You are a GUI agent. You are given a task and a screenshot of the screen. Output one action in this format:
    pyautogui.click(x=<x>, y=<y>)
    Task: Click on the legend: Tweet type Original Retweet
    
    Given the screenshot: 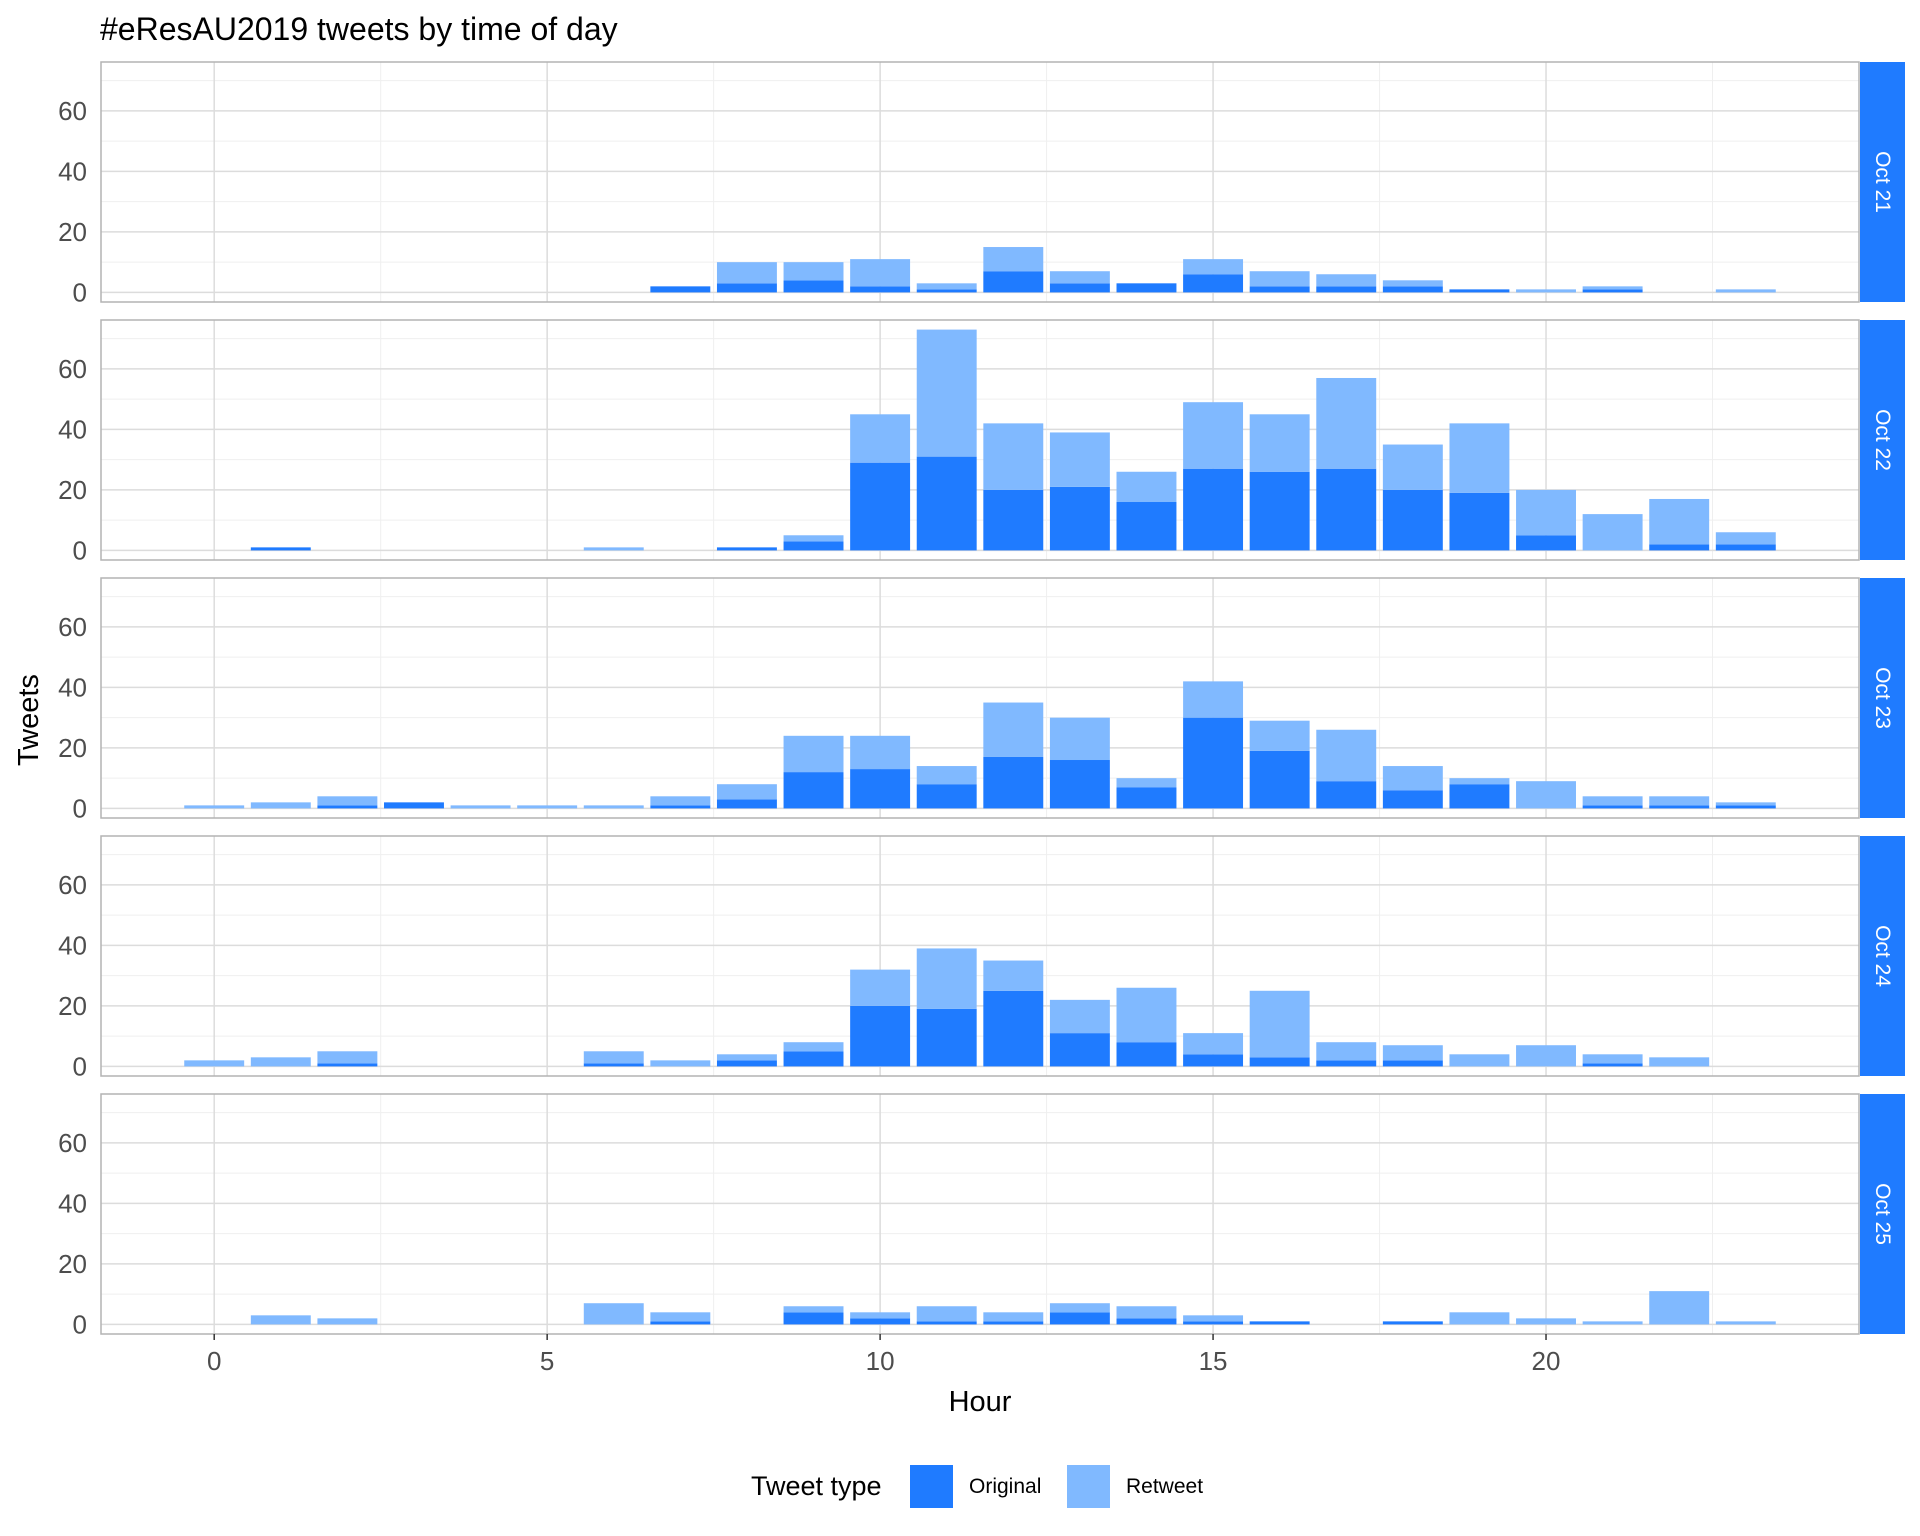 What is the action you would take?
    pyautogui.click(x=977, y=1486)
    